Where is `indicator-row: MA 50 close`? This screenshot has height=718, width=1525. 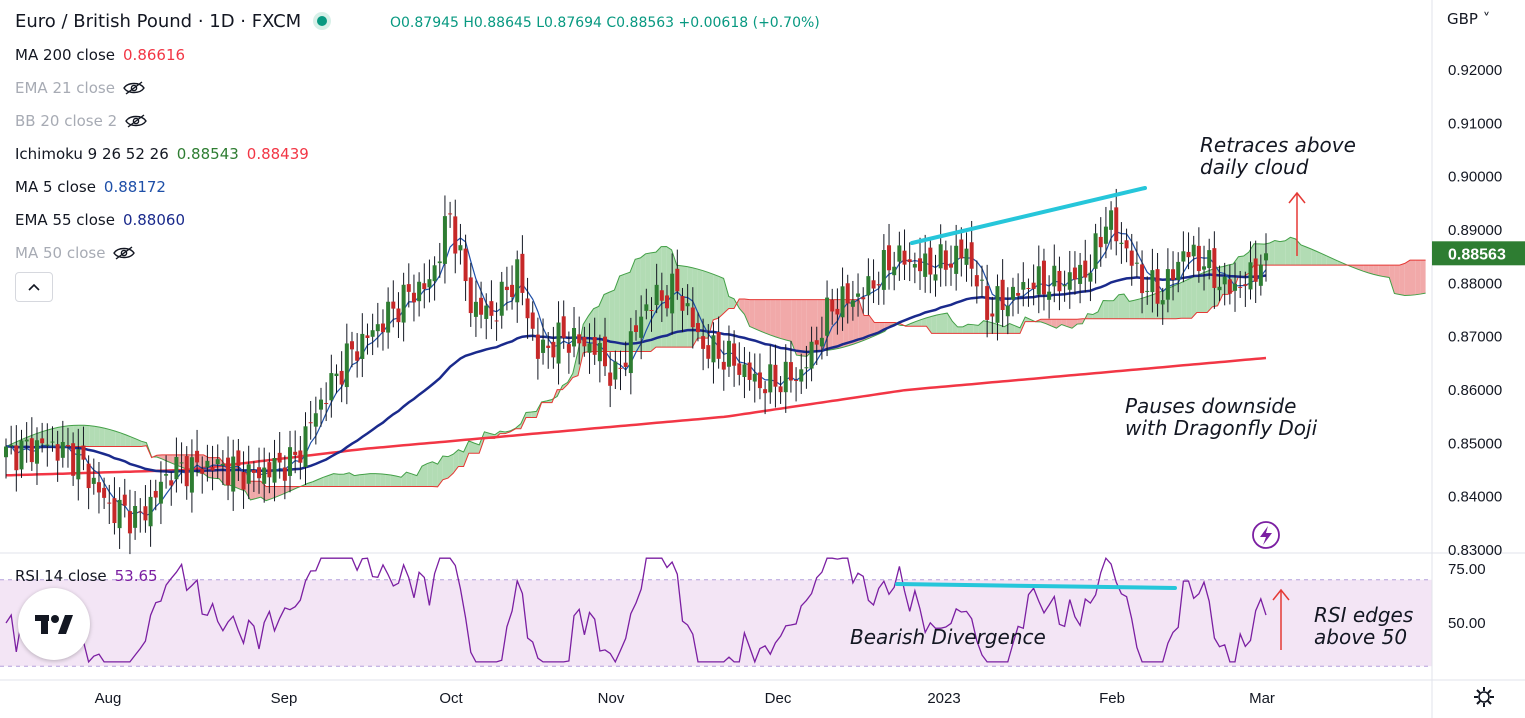
indicator-row: MA 50 close is located at coordinates (75, 253).